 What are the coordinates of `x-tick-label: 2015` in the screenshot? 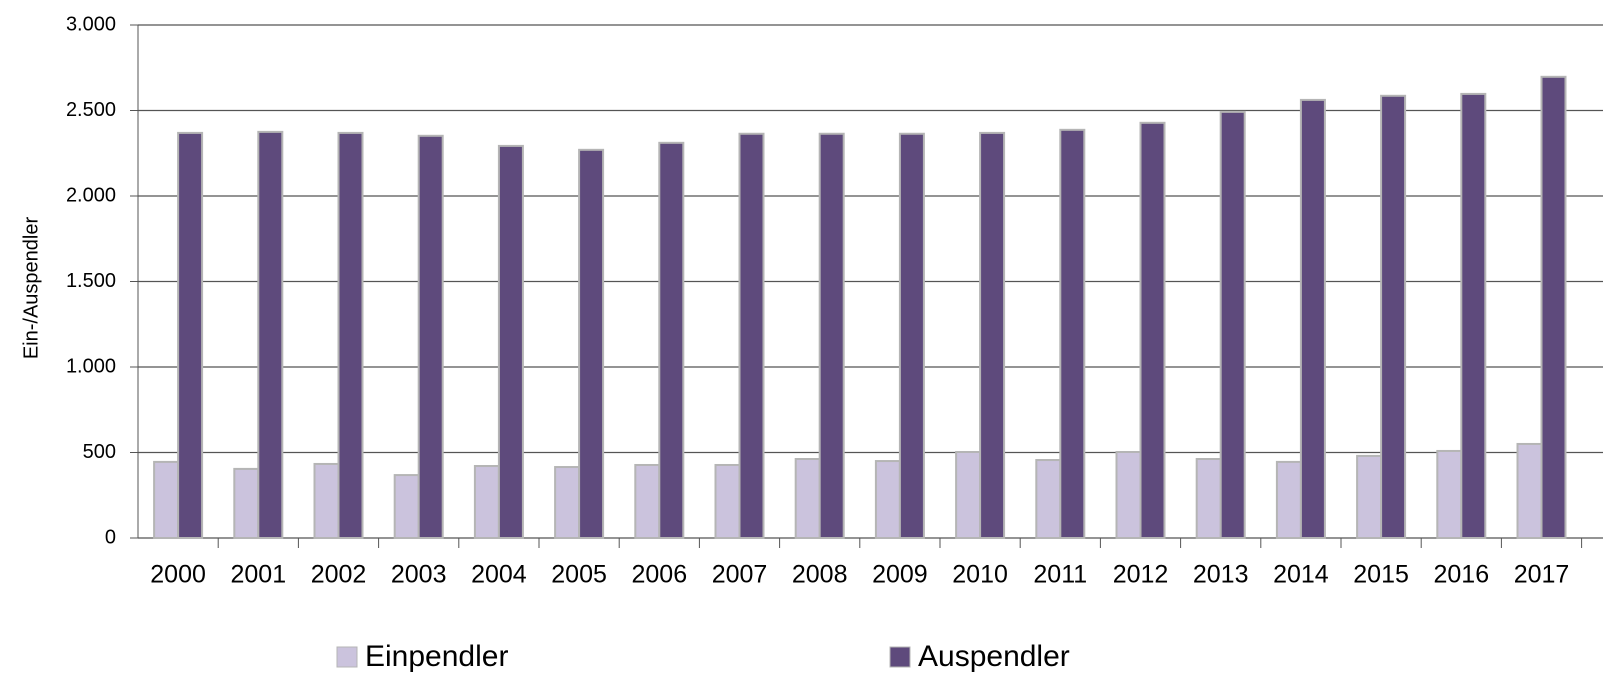 It's located at (1381, 575).